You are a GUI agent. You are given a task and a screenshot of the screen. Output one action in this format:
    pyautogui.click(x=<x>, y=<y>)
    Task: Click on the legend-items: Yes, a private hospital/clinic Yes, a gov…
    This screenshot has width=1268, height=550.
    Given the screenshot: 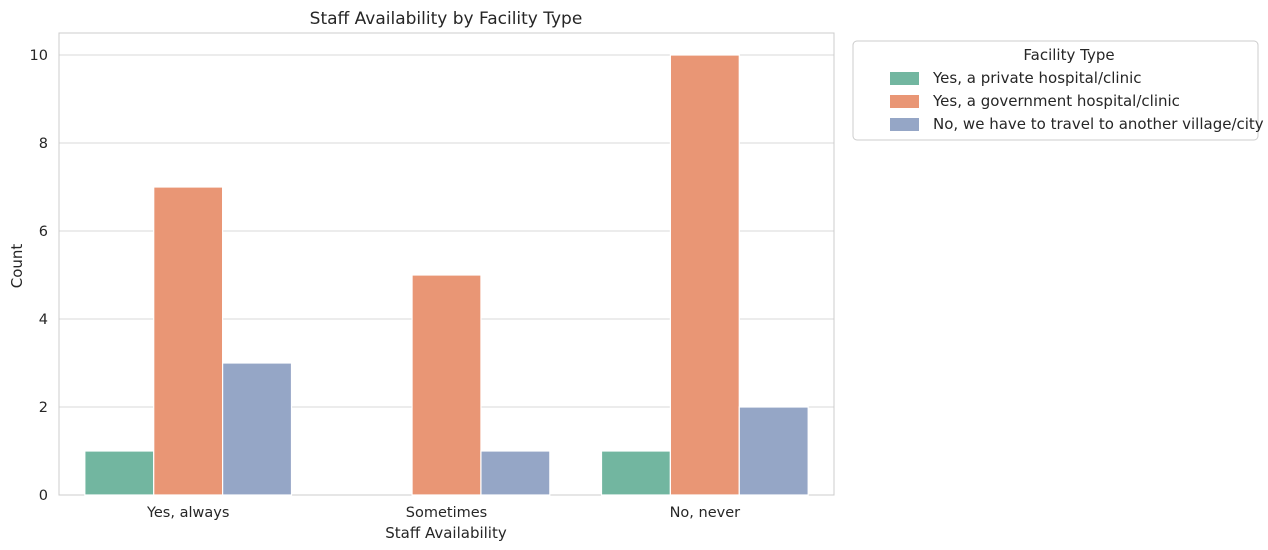 What is the action you would take?
    pyautogui.click(x=1077, y=101)
    